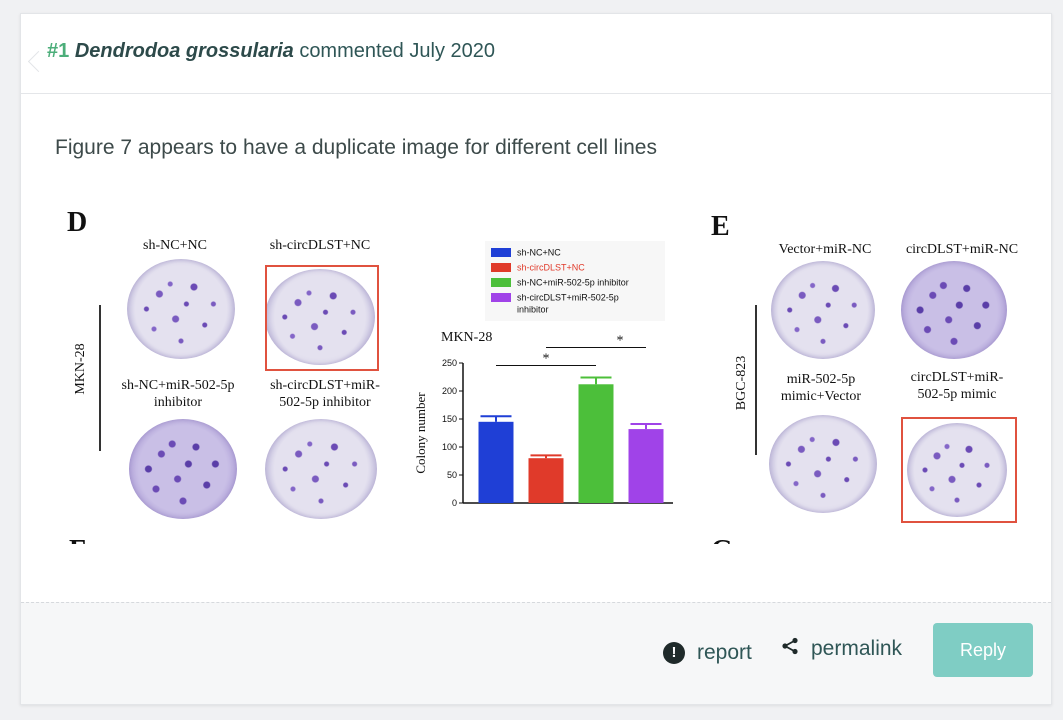  Describe the element at coordinates (178, 402) in the screenshot. I see `plate-label-d3-line2: inhibitor` at that location.